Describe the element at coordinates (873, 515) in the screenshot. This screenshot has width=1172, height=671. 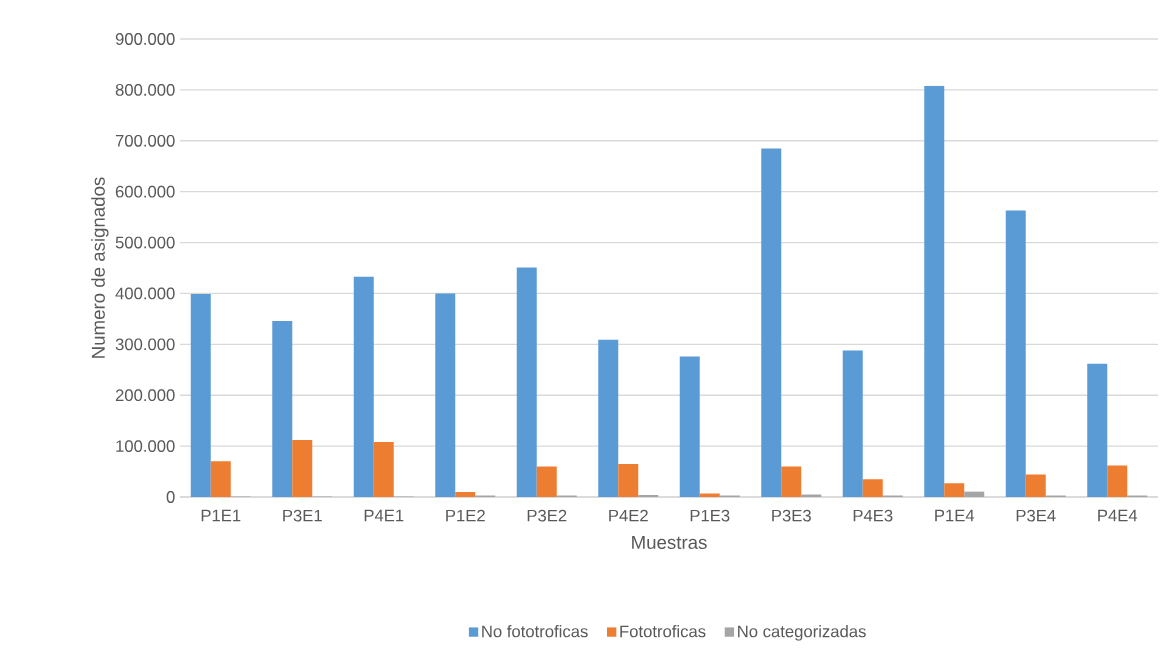
I see `x-tick-label: P4E3` at that location.